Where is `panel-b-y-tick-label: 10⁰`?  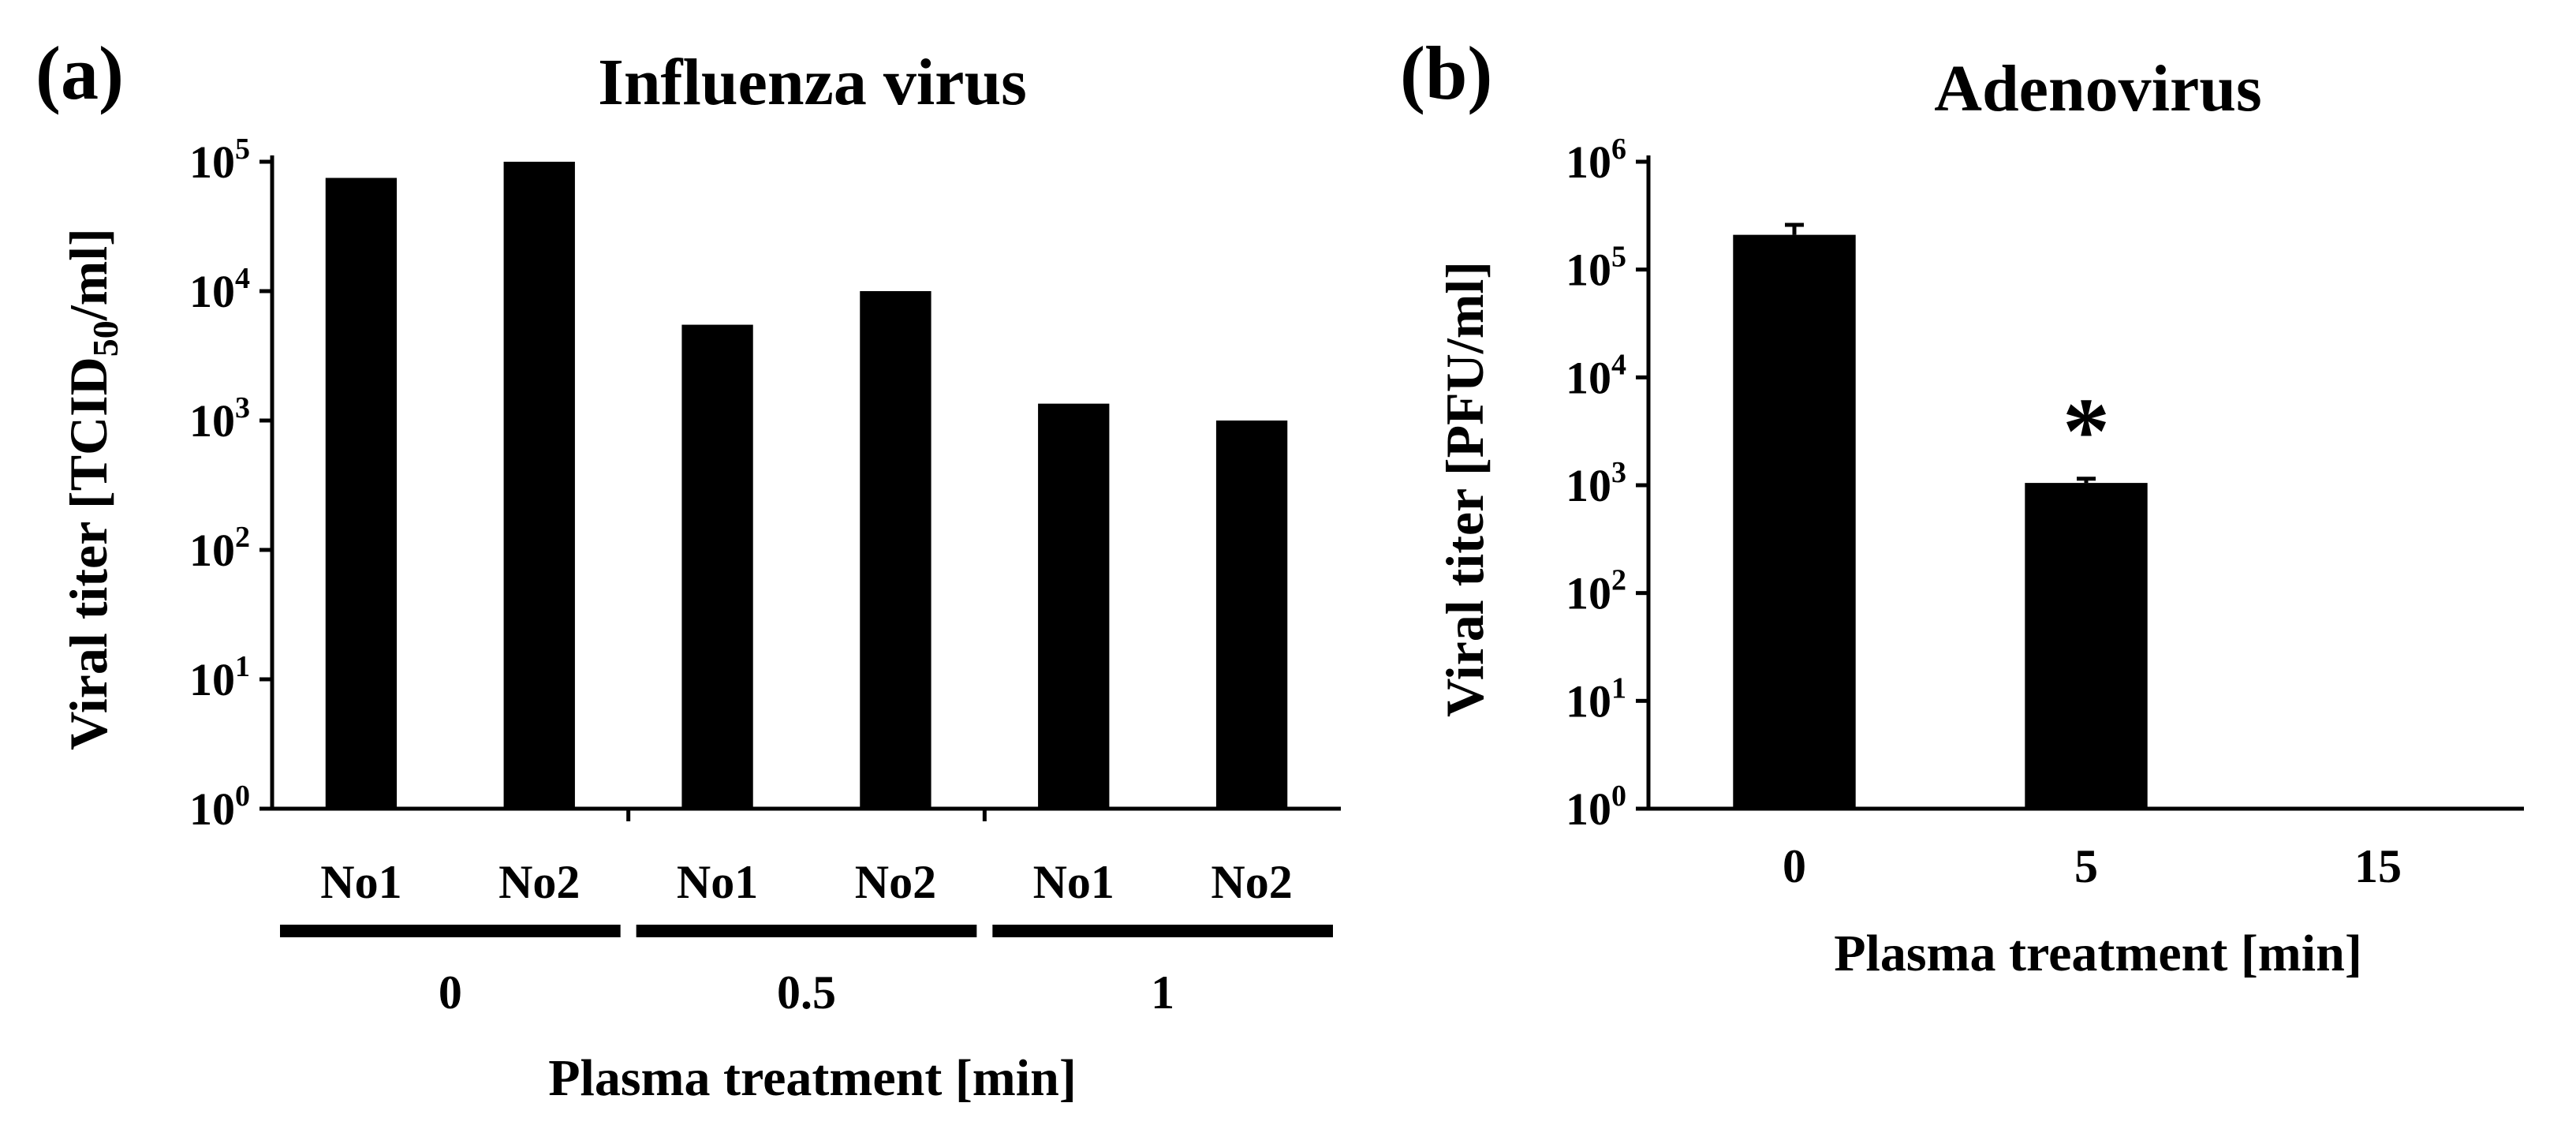 panel-b-y-tick-label: 10⁰ is located at coordinates (1596, 807).